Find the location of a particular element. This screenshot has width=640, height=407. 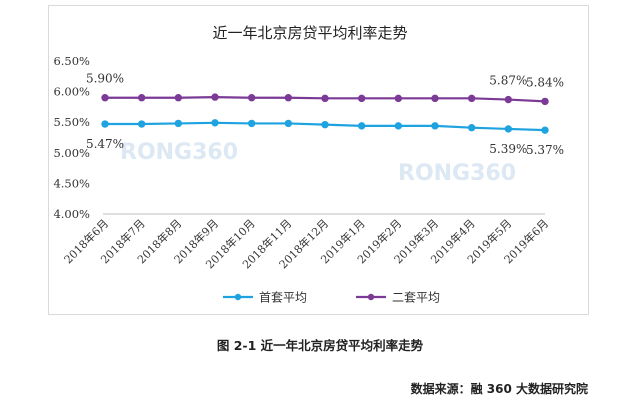

y-tick-label: 5.50% is located at coordinates (71, 122).